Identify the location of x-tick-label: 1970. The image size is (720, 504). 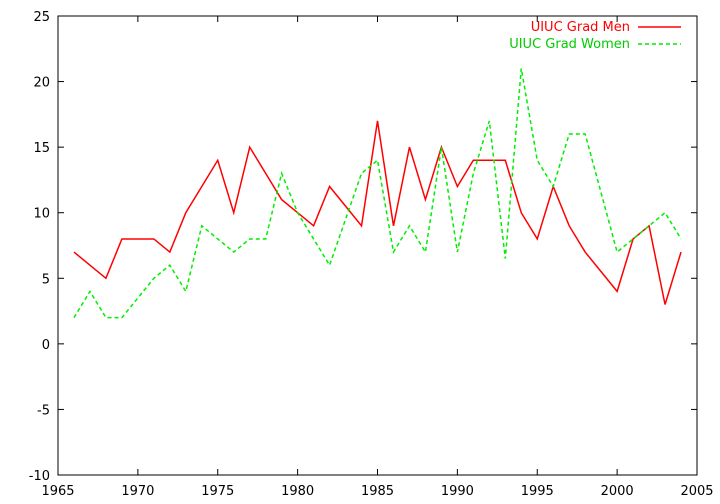
(137, 491).